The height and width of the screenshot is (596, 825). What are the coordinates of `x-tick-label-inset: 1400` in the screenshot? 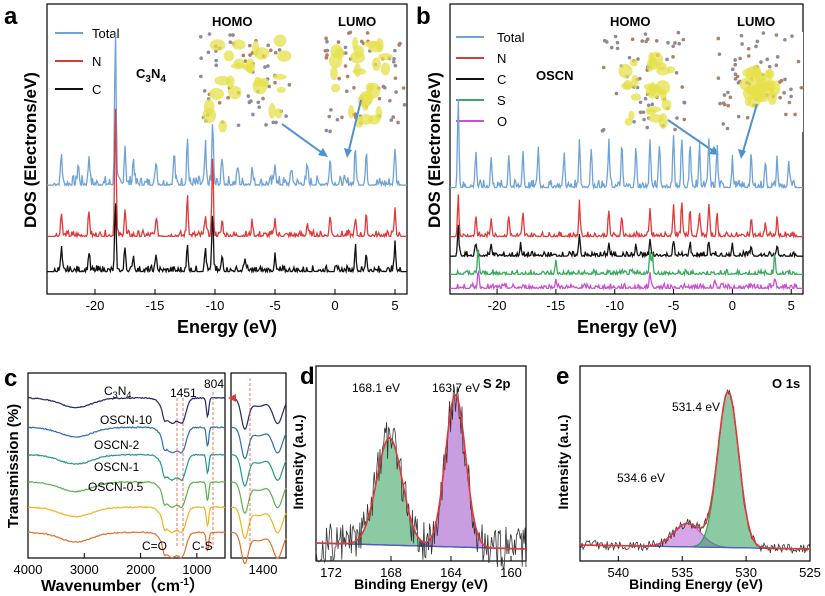 It's located at (263, 569).